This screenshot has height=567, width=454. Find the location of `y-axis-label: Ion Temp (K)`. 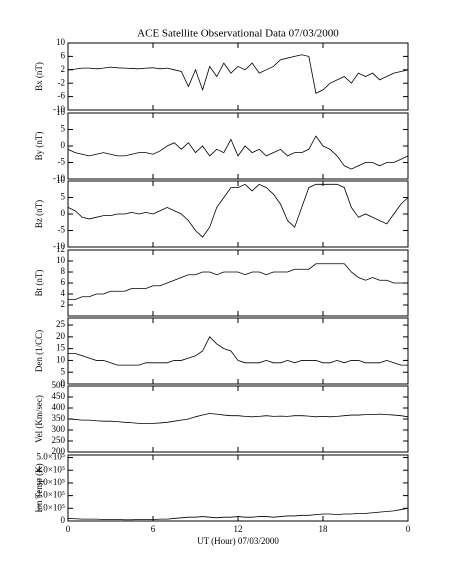

y-axis-label: Ion Temp (K) is located at coordinates (39, 487).